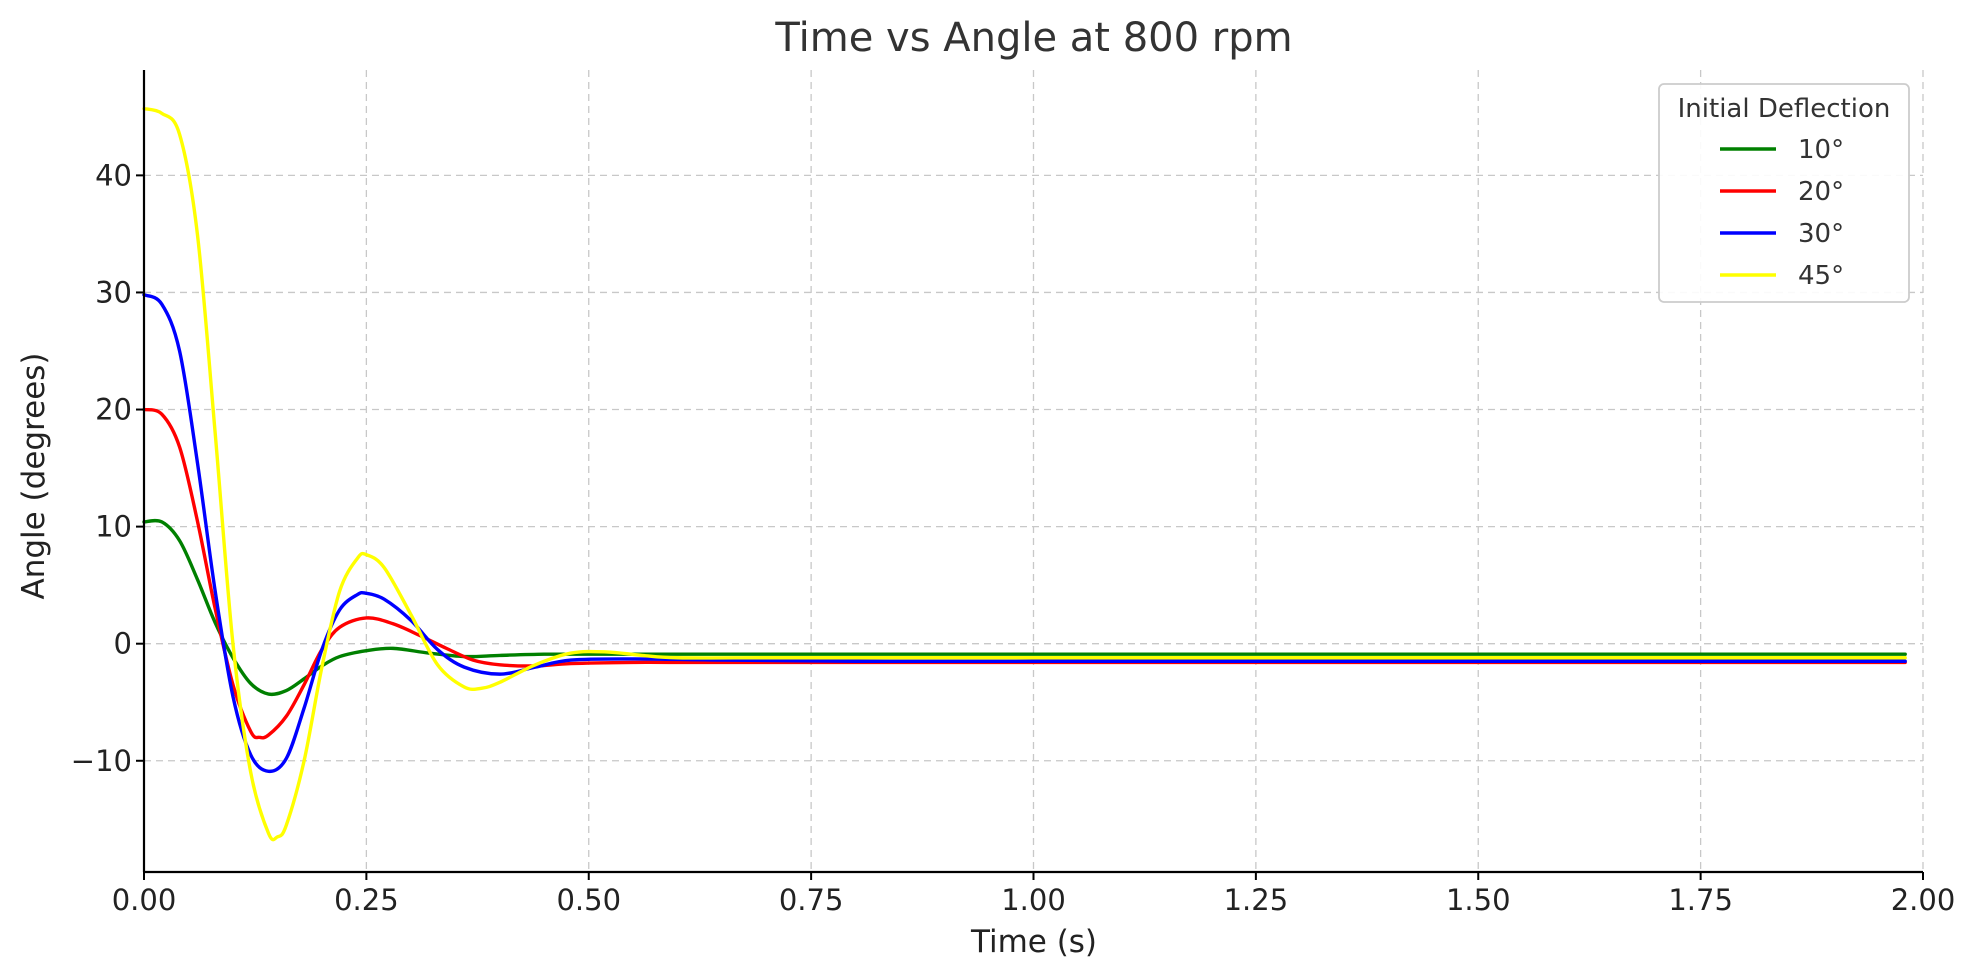 This screenshot has height=980, width=1979. What do you see at coordinates (1821, 276) in the screenshot?
I see `legend-label: 45°` at bounding box center [1821, 276].